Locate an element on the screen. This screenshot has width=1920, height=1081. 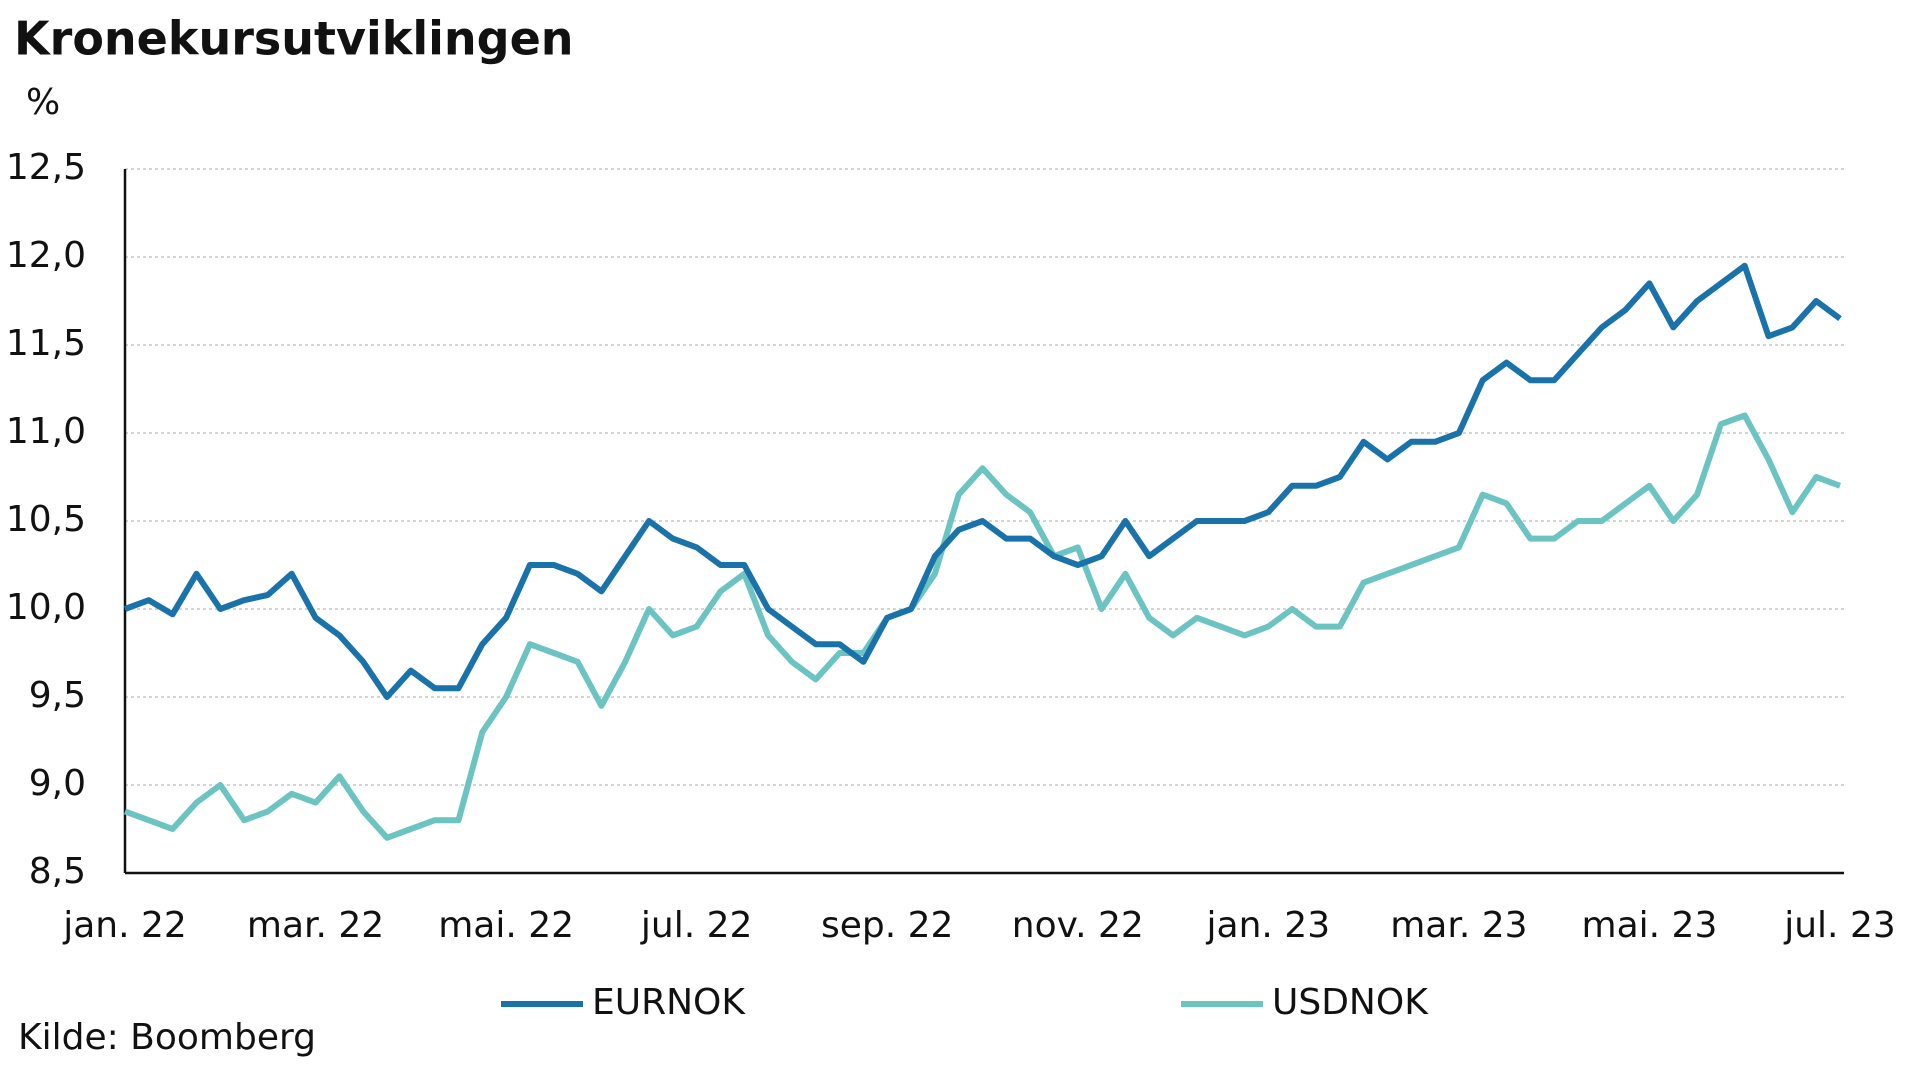
x-tick-label: jul. 22 is located at coordinates (696, 925).